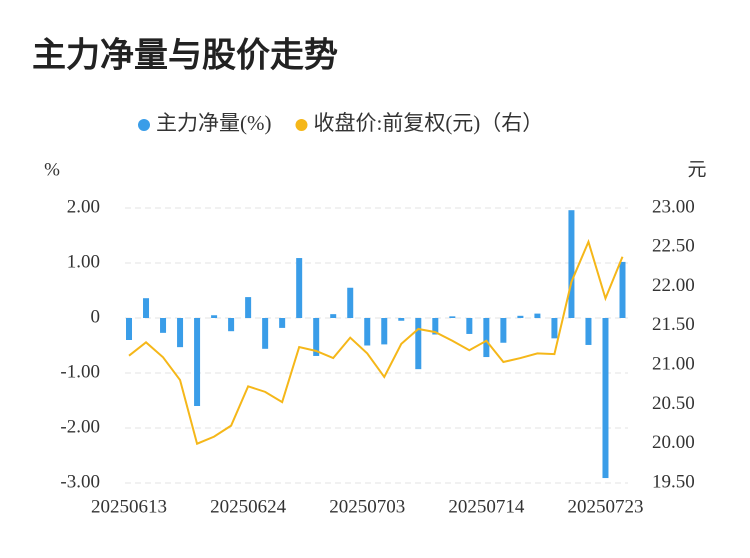 This screenshot has height=558, width=750. What do you see at coordinates (367, 506) in the screenshot?
I see `x-tick-label: 20250703` at bounding box center [367, 506].